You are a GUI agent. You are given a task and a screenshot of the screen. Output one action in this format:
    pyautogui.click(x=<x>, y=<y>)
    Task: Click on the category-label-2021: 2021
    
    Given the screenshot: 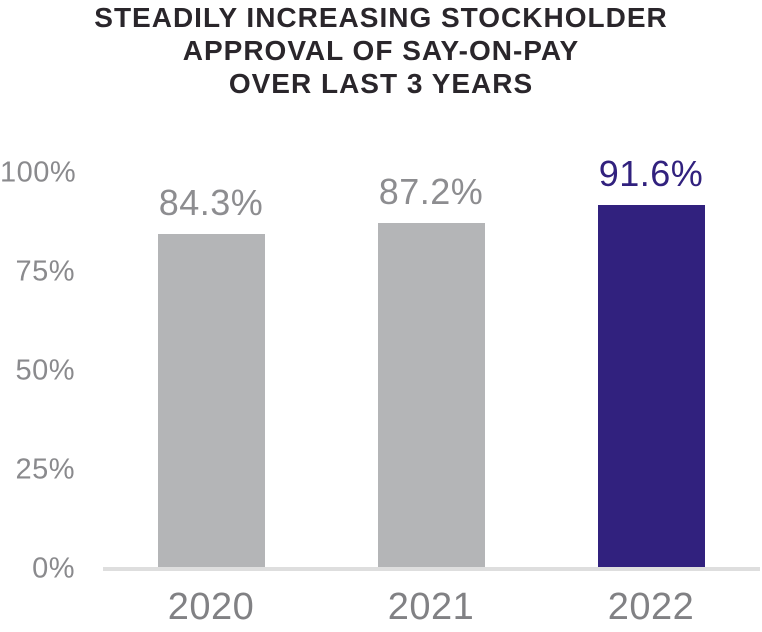 What is the action you would take?
    pyautogui.click(x=431, y=607)
    